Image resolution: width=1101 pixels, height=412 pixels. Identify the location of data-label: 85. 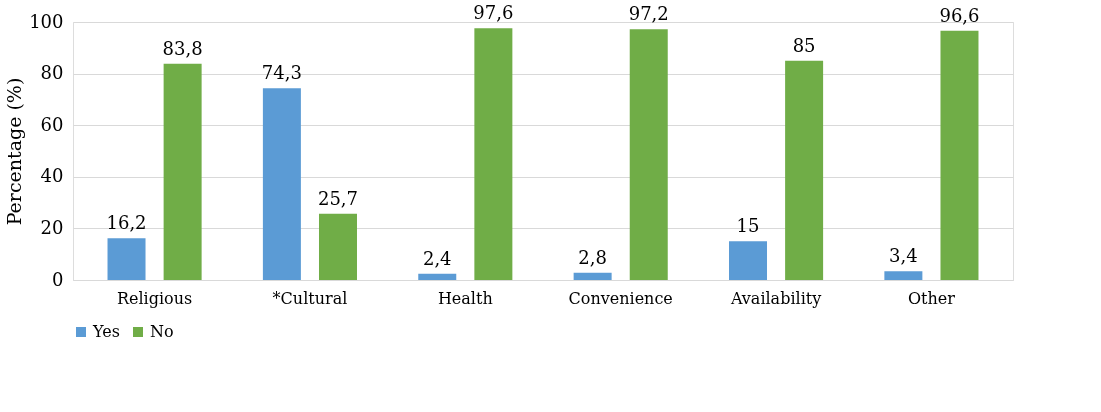
(804, 45).